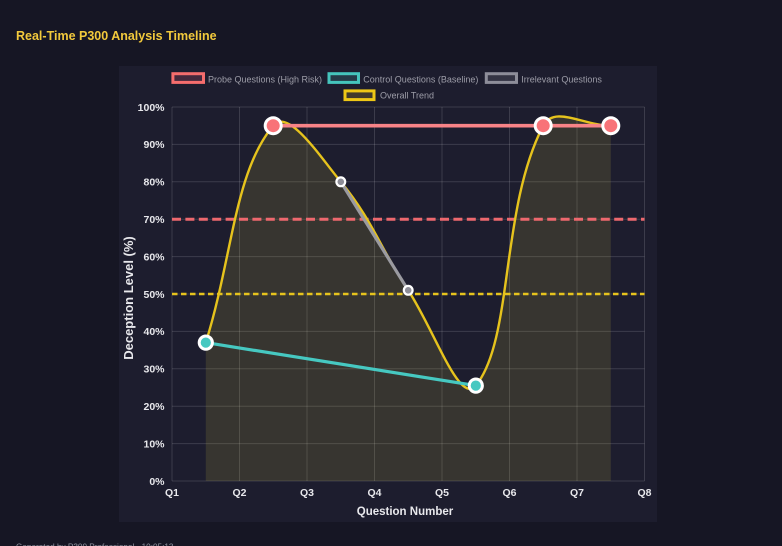 The image size is (782, 546). I want to click on svg-text: Q1, so click(172, 493).